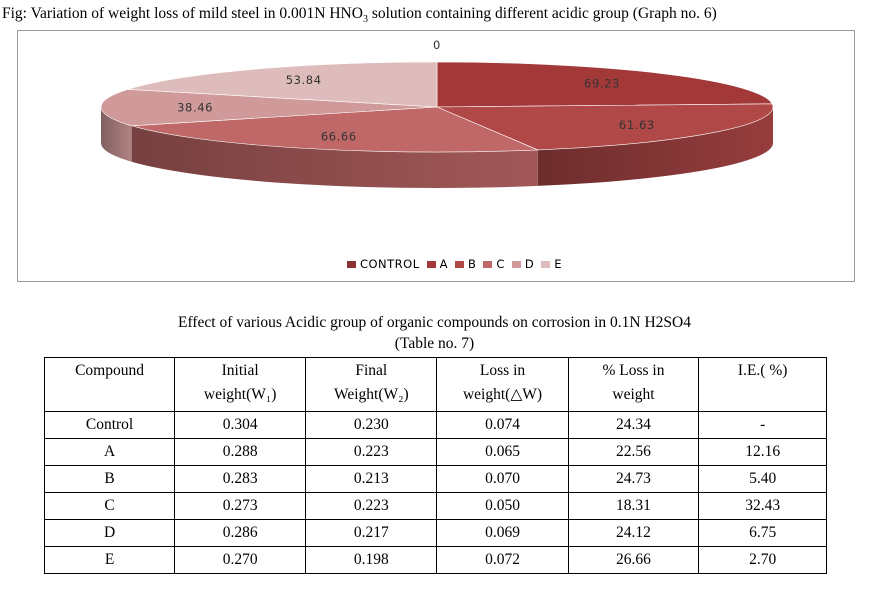 This screenshot has width=869, height=605. What do you see at coordinates (633, 506) in the screenshot?
I see `table-cell: 18.31` at bounding box center [633, 506].